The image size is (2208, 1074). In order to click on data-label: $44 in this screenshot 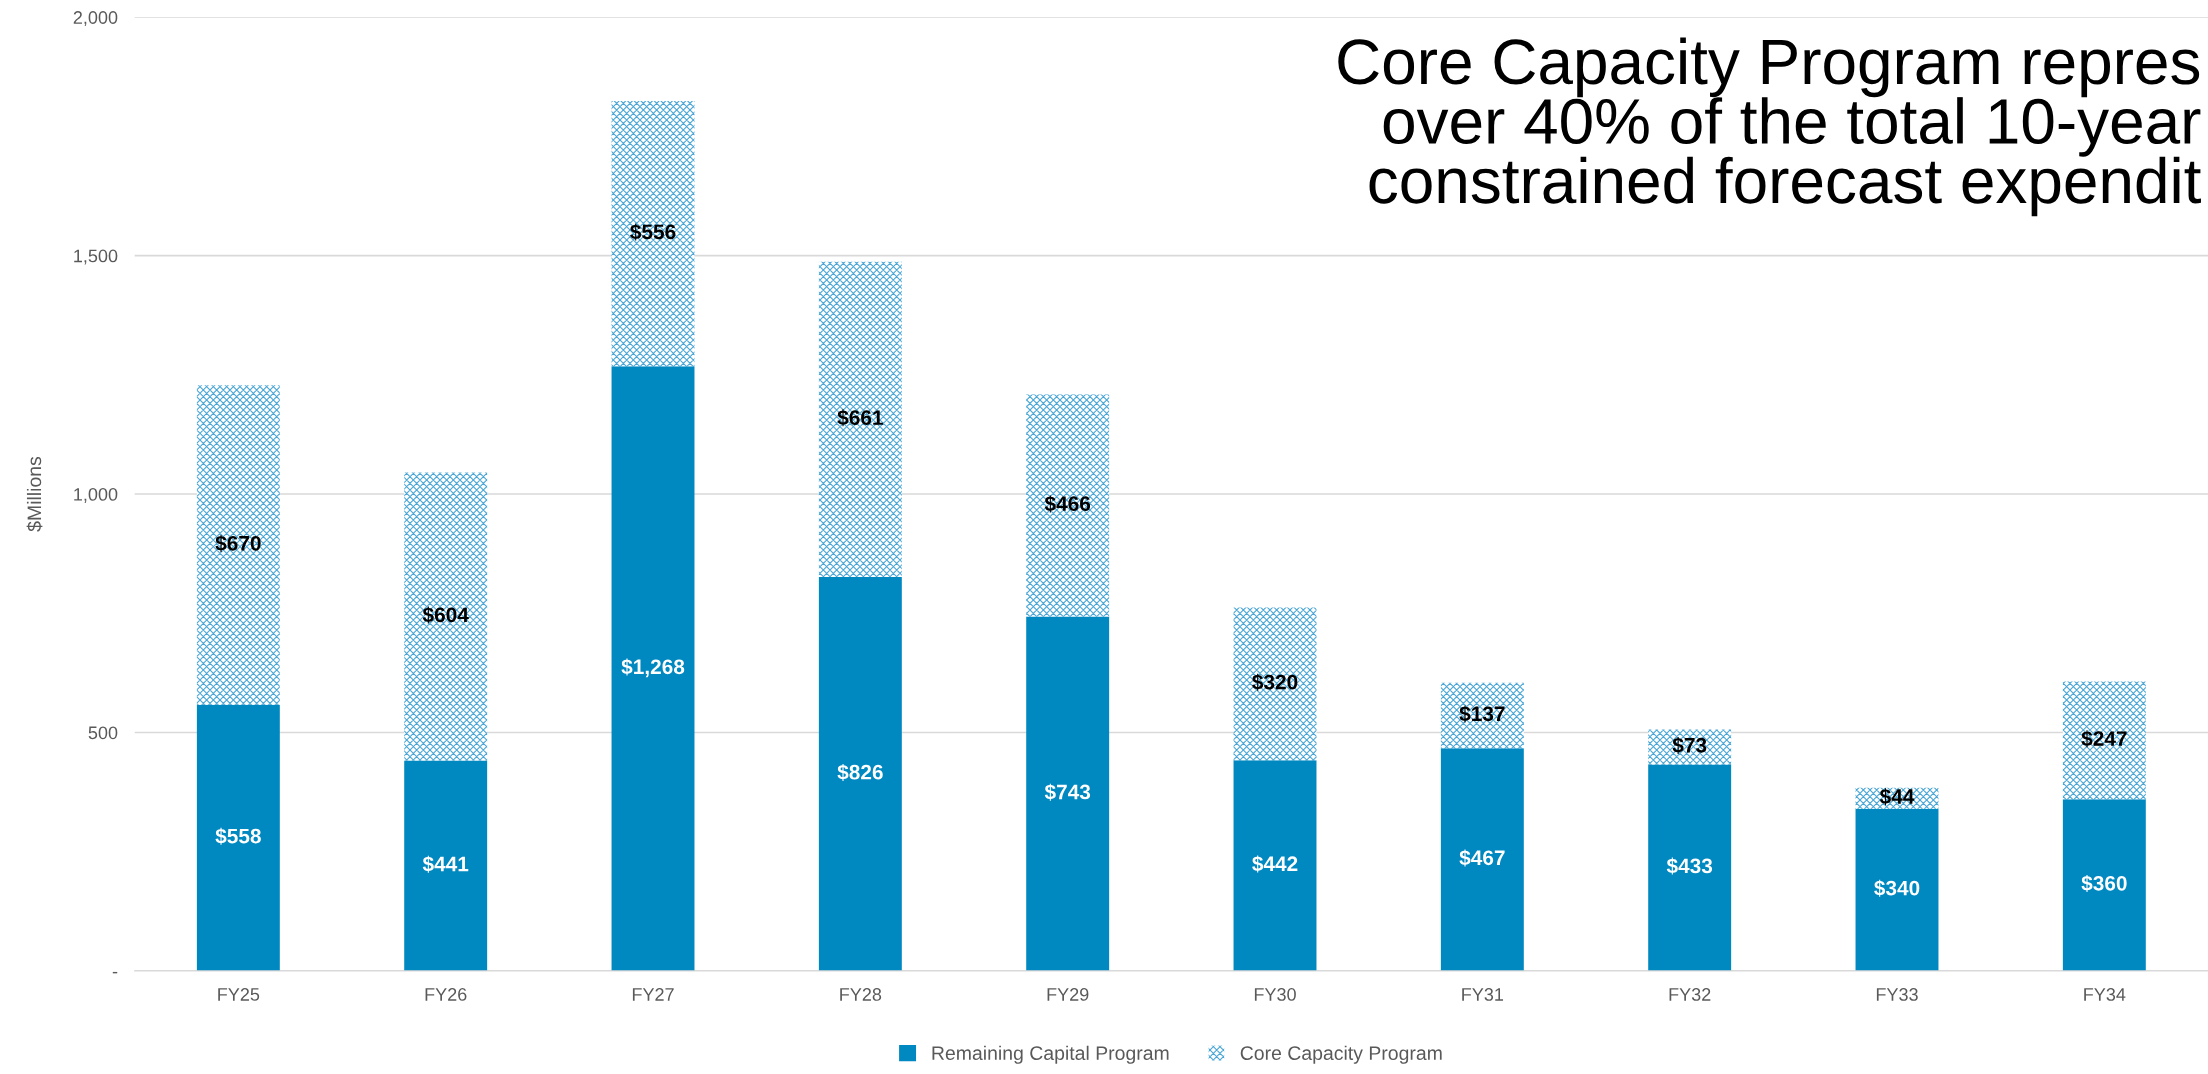, I will do `click(1897, 797)`.